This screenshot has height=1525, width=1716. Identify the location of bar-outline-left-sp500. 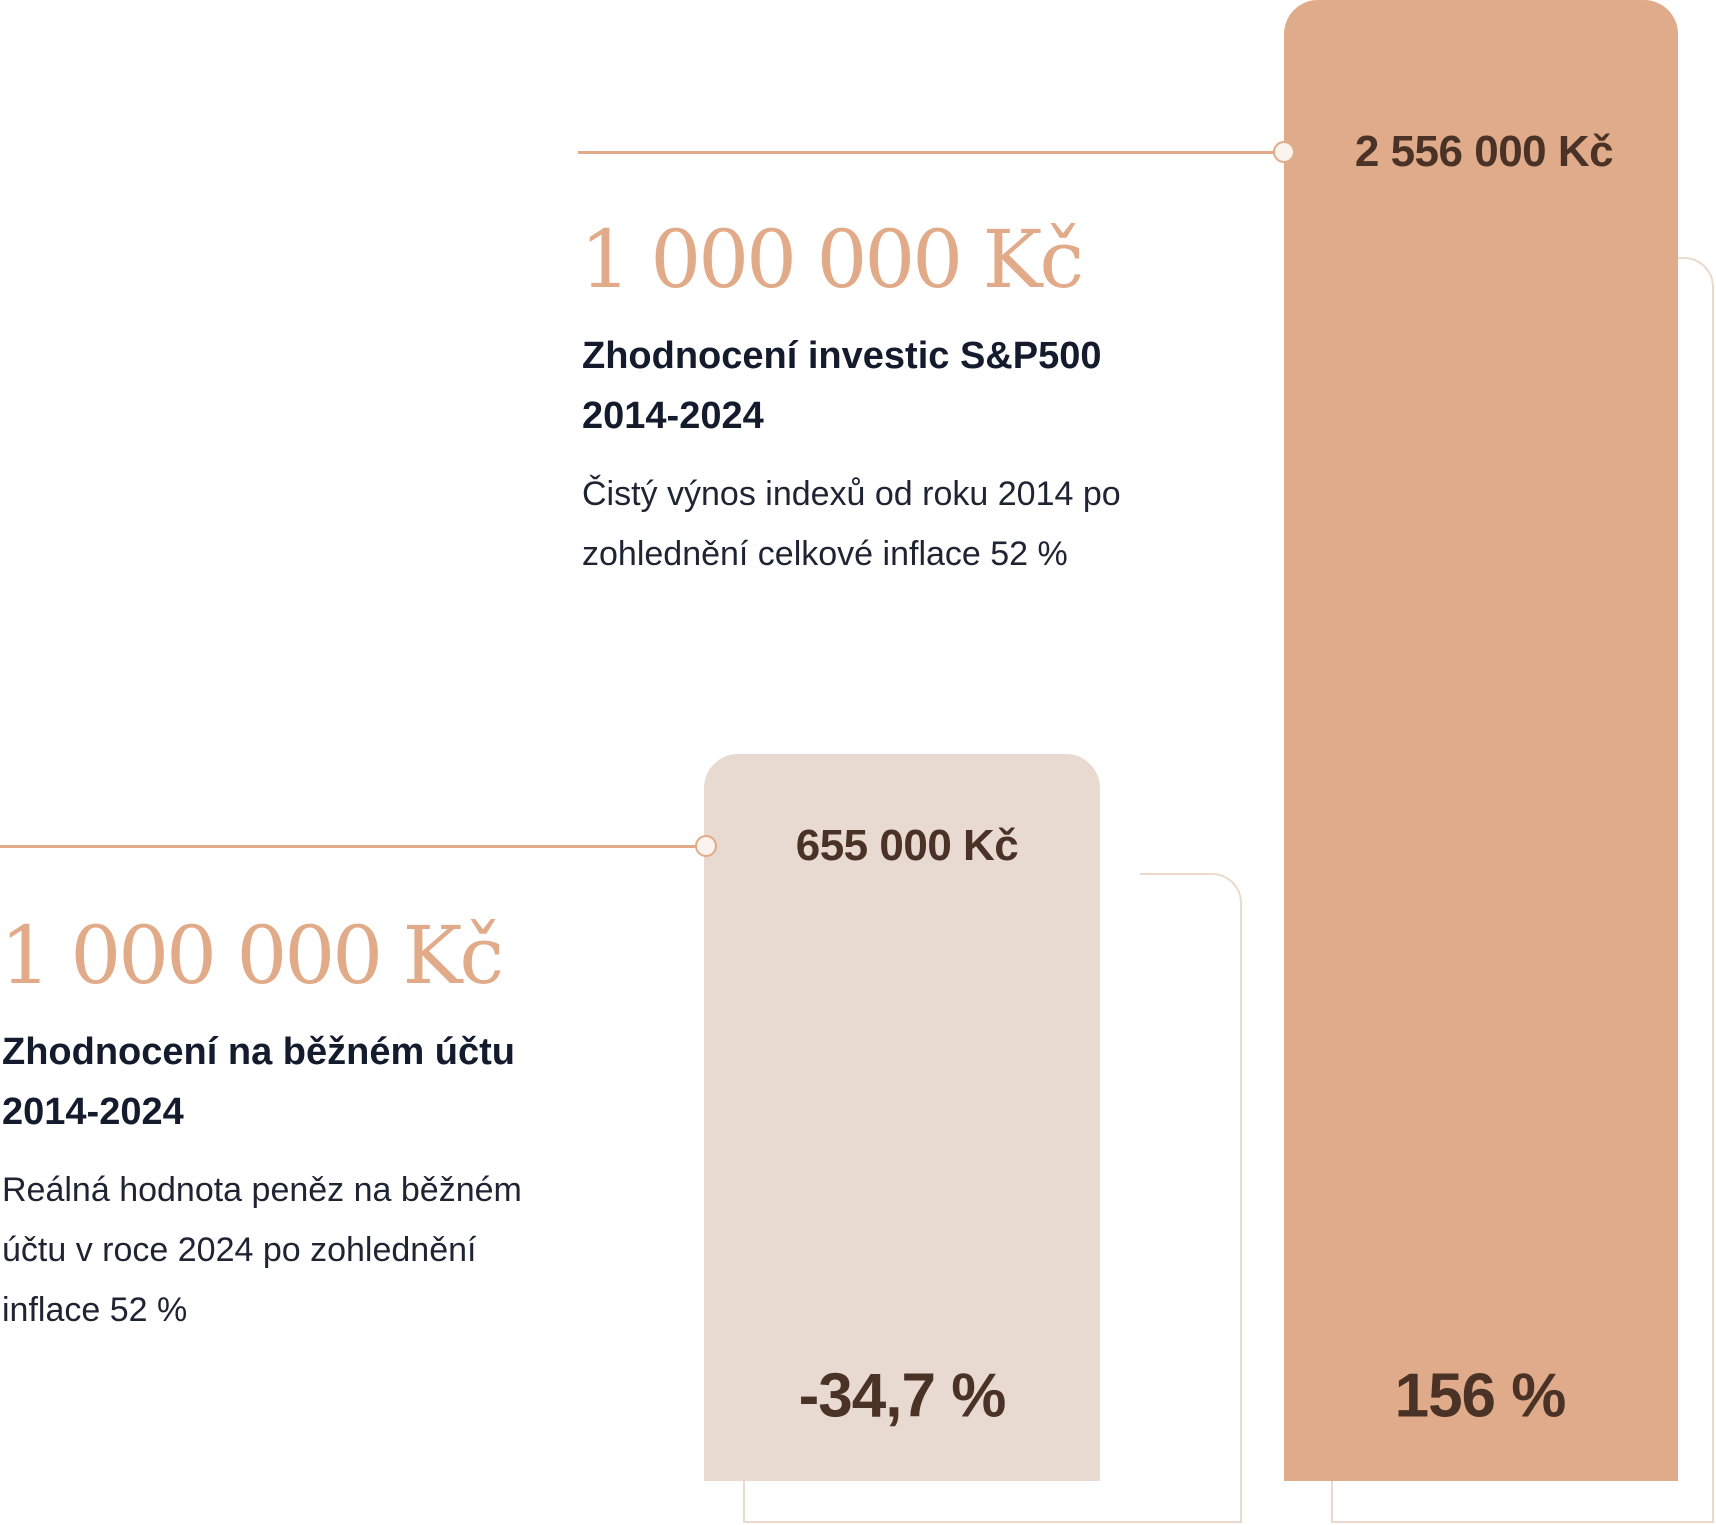
(1332, 1501).